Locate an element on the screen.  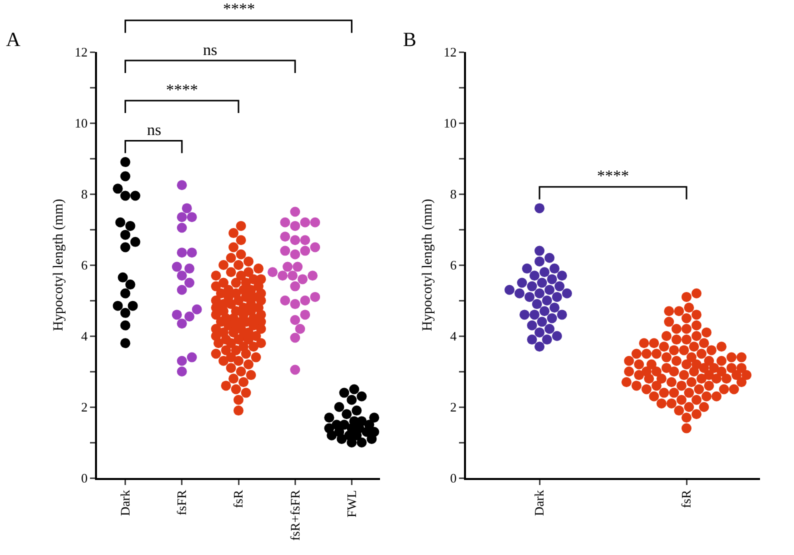
x-tick-label: fsFR is located at coordinates (182, 503).